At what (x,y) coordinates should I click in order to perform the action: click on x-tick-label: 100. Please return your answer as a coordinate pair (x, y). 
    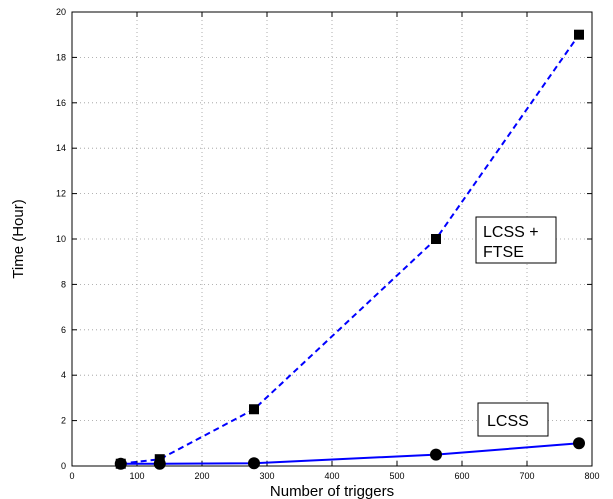
    Looking at the image, I should click on (136, 476).